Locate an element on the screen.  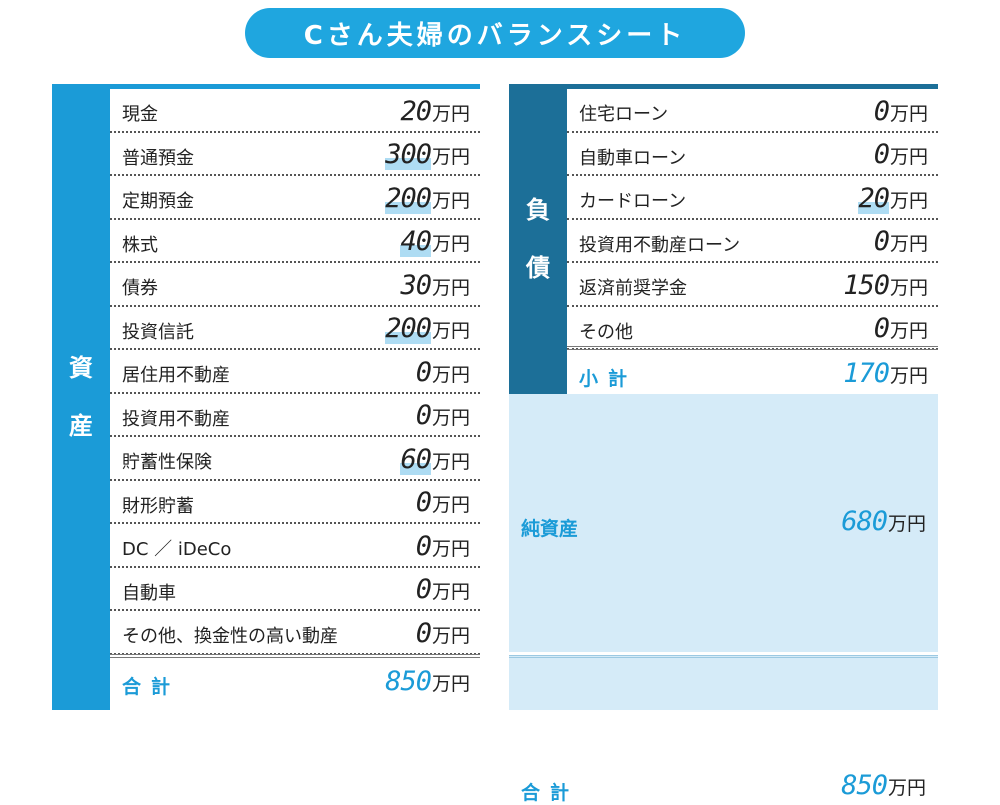
assets-row: 投資信託 200 万円 is located at coordinates (295, 328).